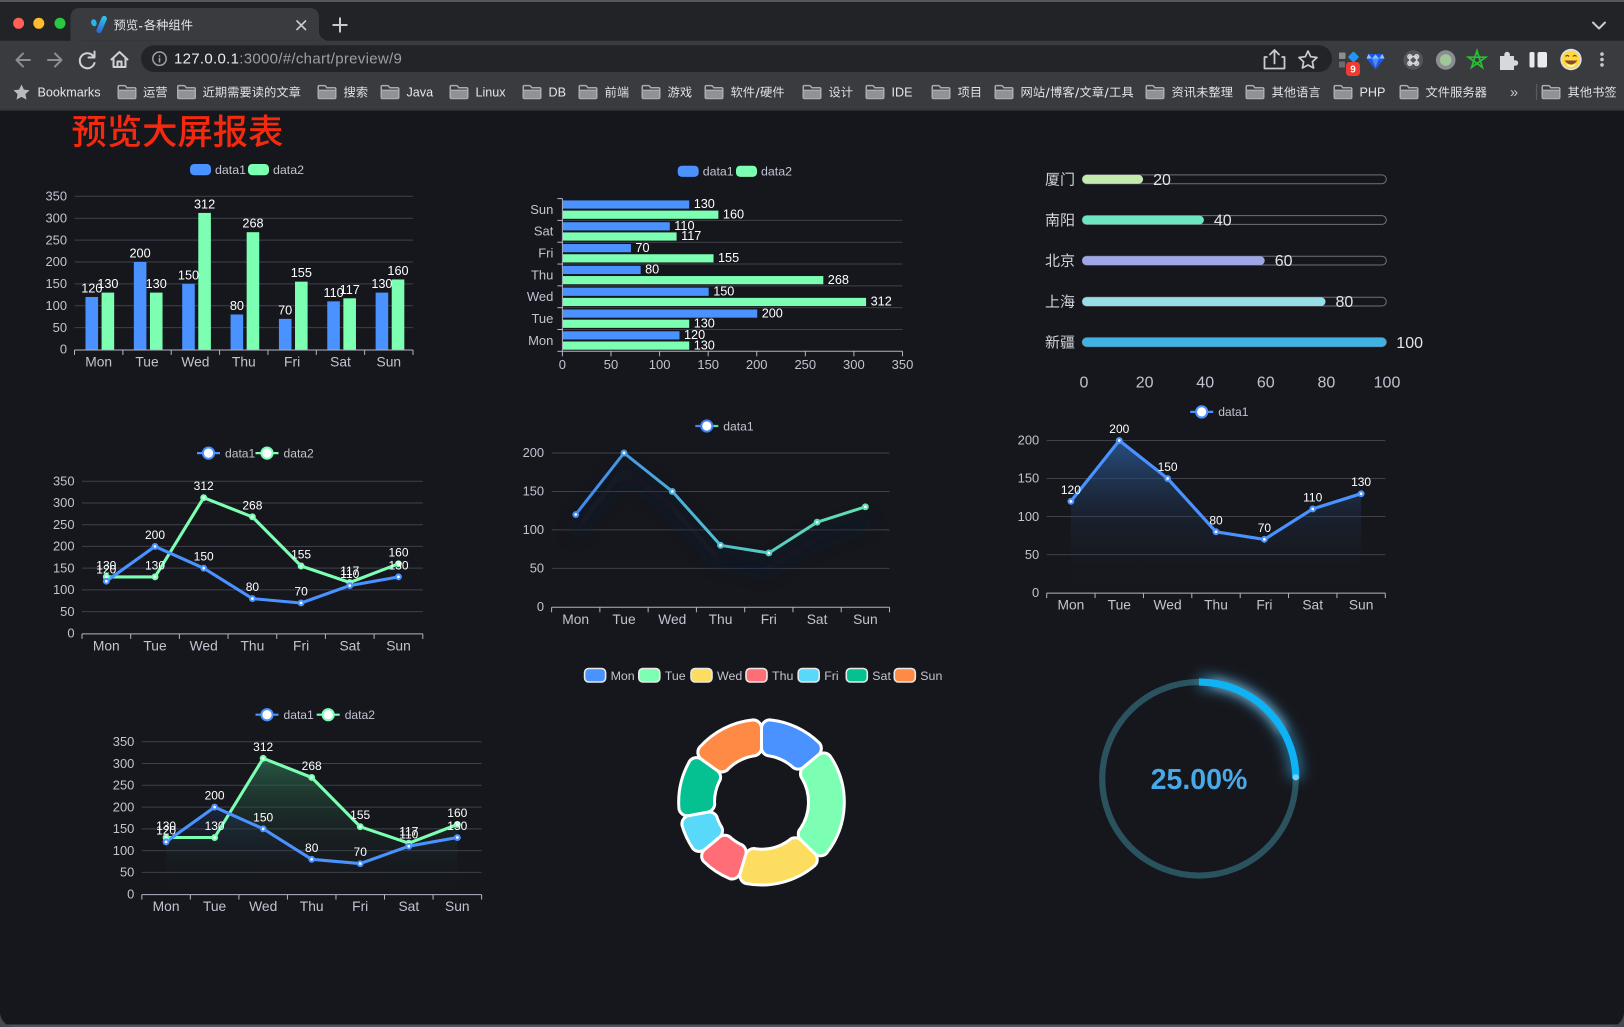 Image resolution: width=1624 pixels, height=1027 pixels. What do you see at coordinates (124, 763) in the screenshot?
I see `svg-text: 300` at bounding box center [124, 763].